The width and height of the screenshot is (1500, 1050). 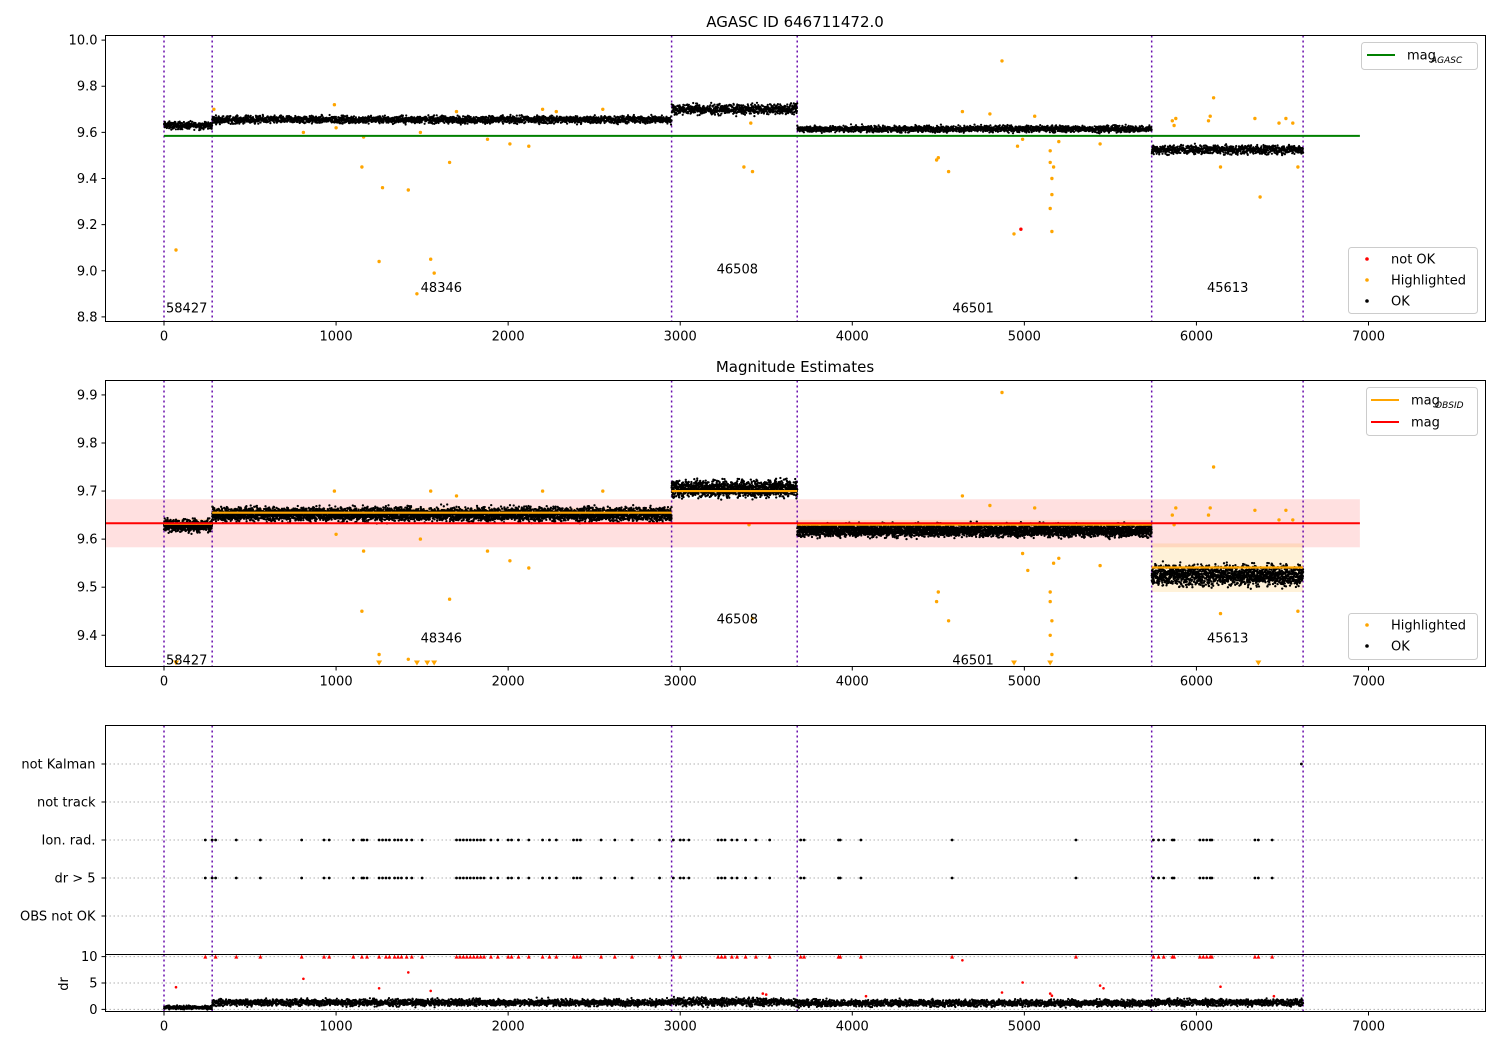 I want to click on panel-1-title: AGASC ID 646711472.0, so click(x=795, y=22).